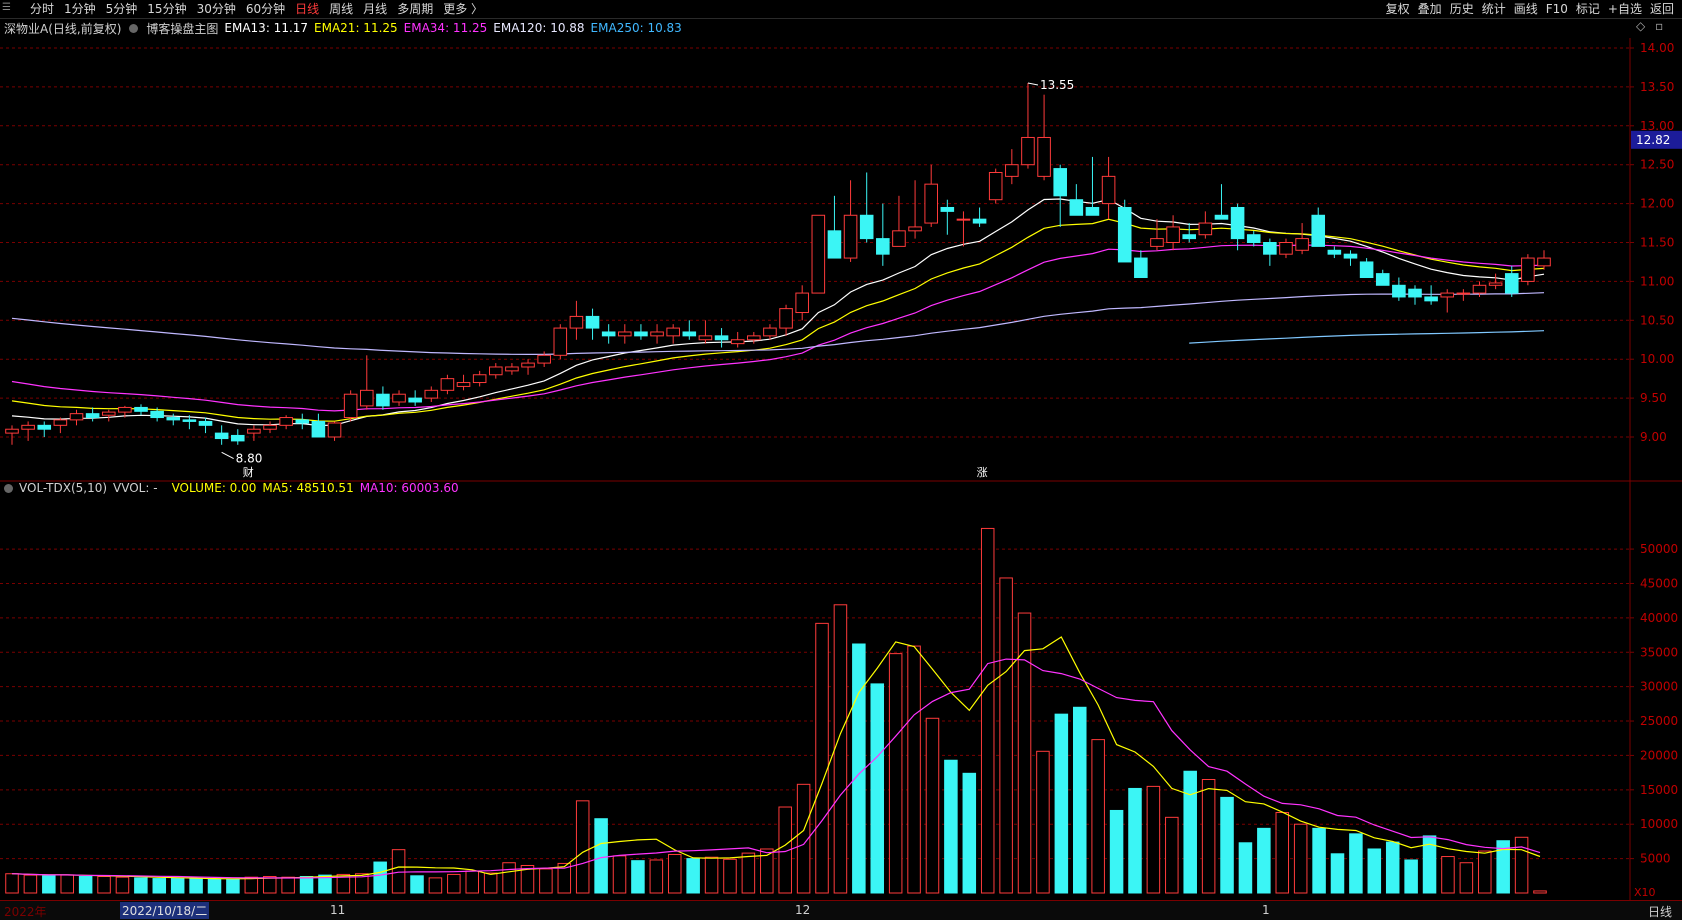  What do you see at coordinates (1397, 9) in the screenshot?
I see `toolbar-button-0: 复权` at bounding box center [1397, 9].